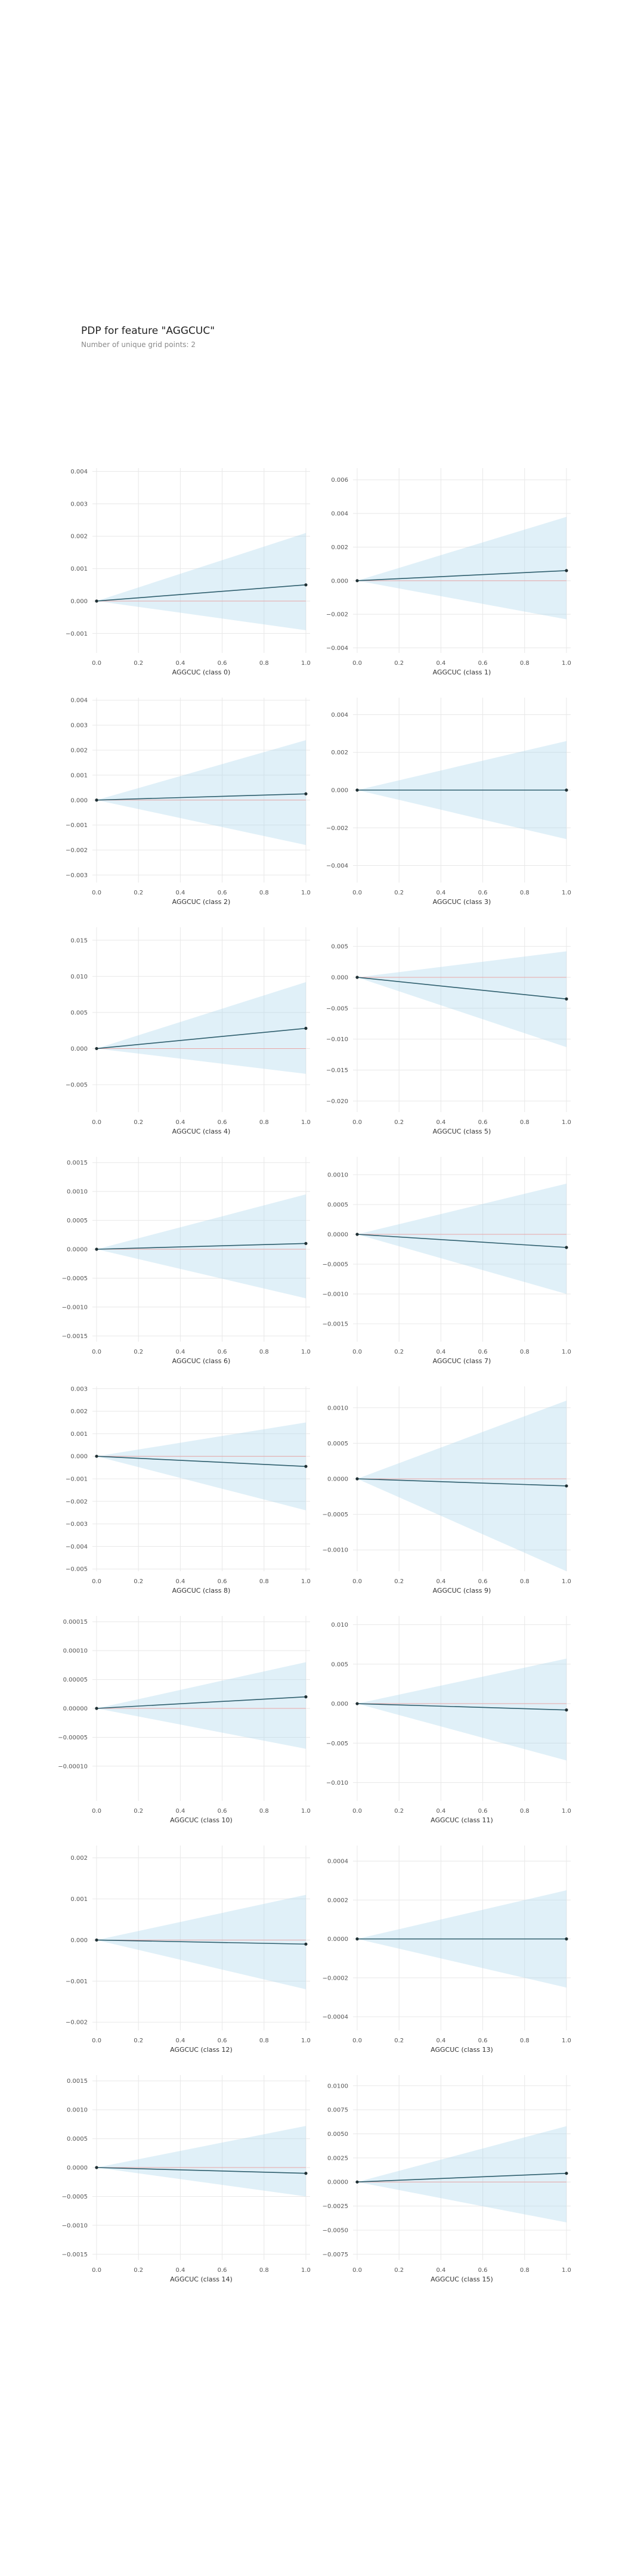  What do you see at coordinates (338, 1862) in the screenshot?
I see `y-tick-label: 0.0004` at bounding box center [338, 1862].